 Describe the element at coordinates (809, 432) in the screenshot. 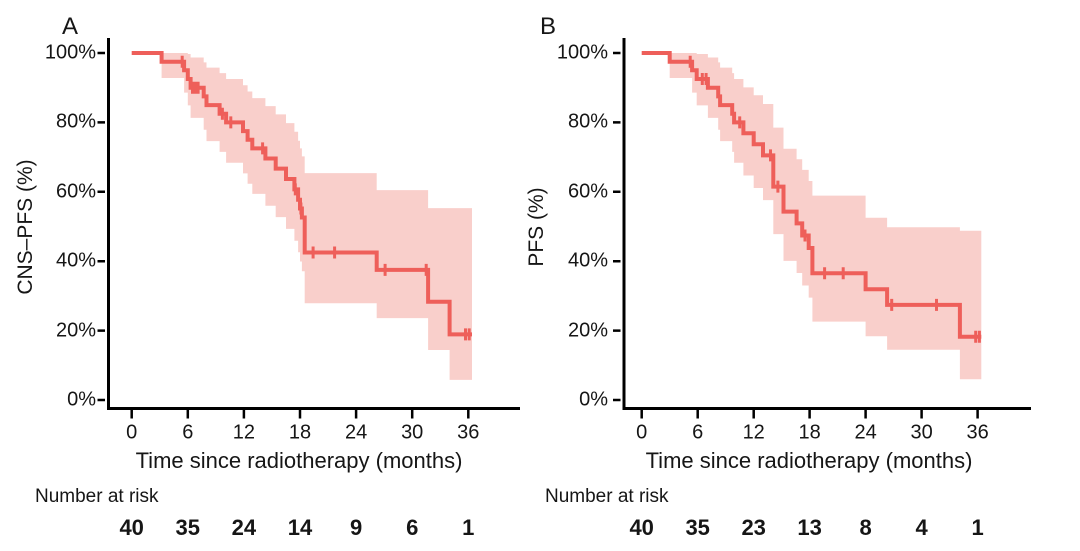

I see `panel-b-x-tick-label: 18` at that location.